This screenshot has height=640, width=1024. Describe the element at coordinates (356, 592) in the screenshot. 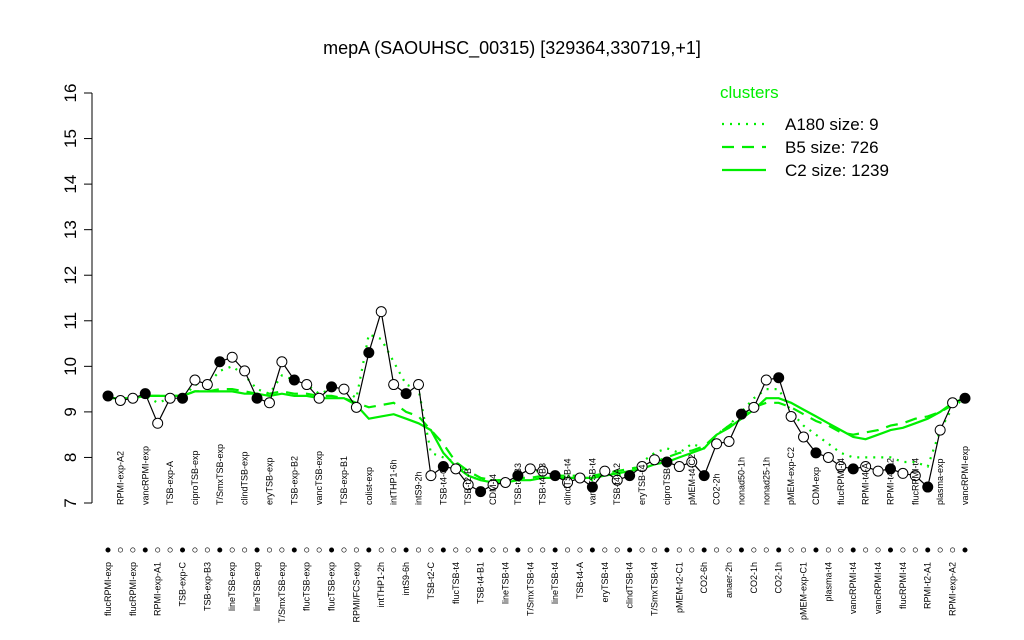

I see `x-tick-label: RPMI/FCS-exp` at that location.